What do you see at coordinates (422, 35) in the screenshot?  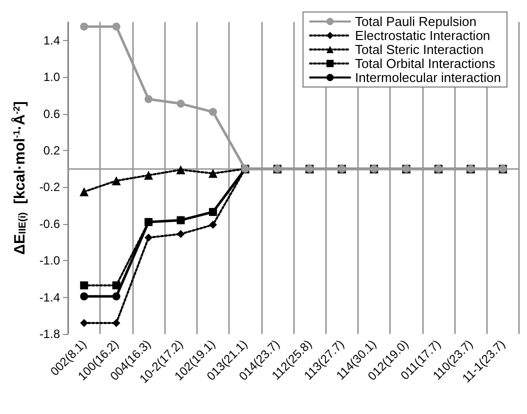 I see `legend-label: Electrostatic Interaction` at bounding box center [422, 35].